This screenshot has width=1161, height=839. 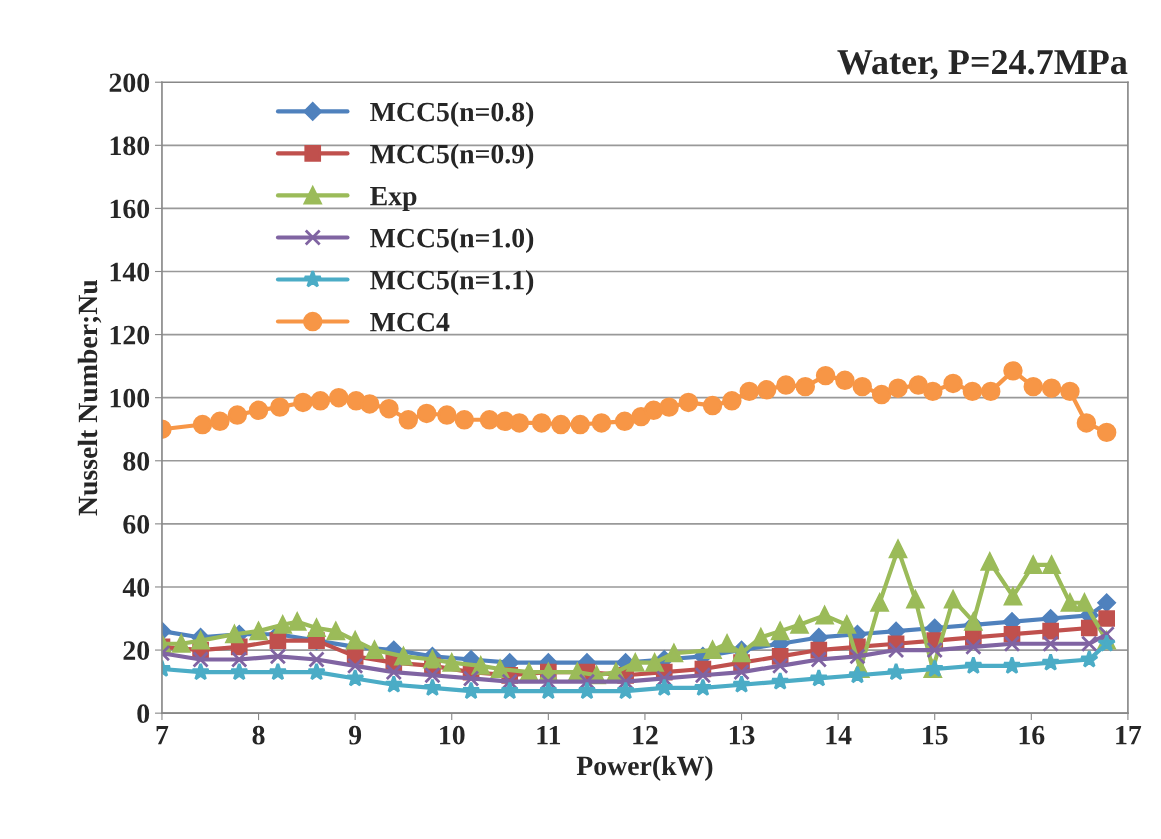 What do you see at coordinates (258, 735) in the screenshot?
I see `x-tick-label: 8` at bounding box center [258, 735].